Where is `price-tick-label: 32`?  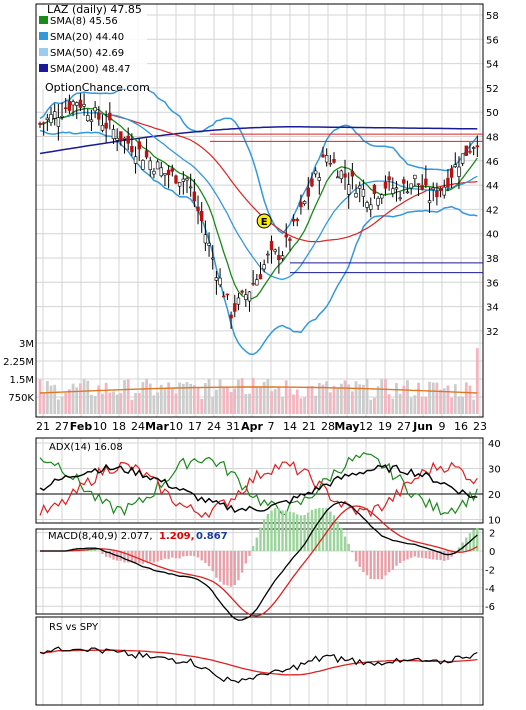
price-tick-label: 32 is located at coordinates (492, 332).